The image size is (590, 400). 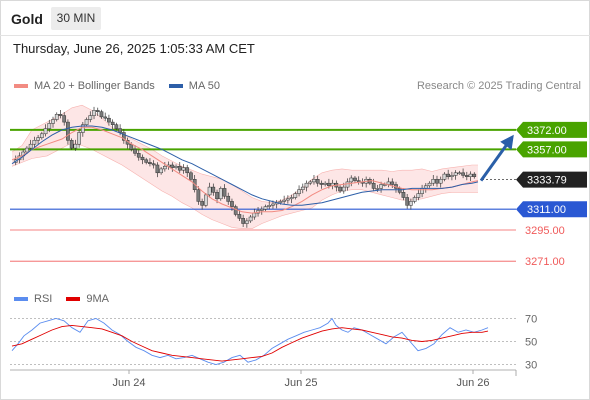 What do you see at coordinates (551, 149) in the screenshot?
I see `level-tag-3357.00` at bounding box center [551, 149].